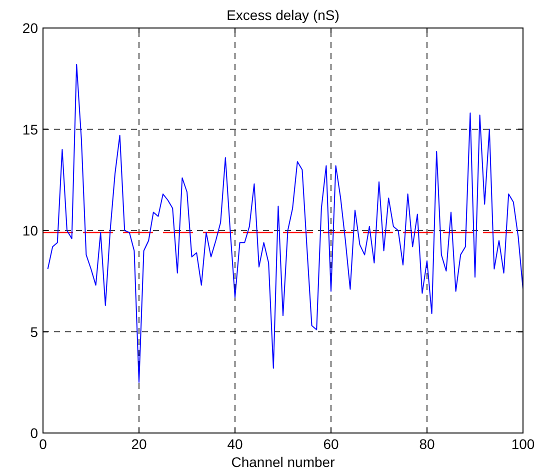  Describe the element at coordinates (427, 444) in the screenshot. I see `x-tick-label: 80` at that location.